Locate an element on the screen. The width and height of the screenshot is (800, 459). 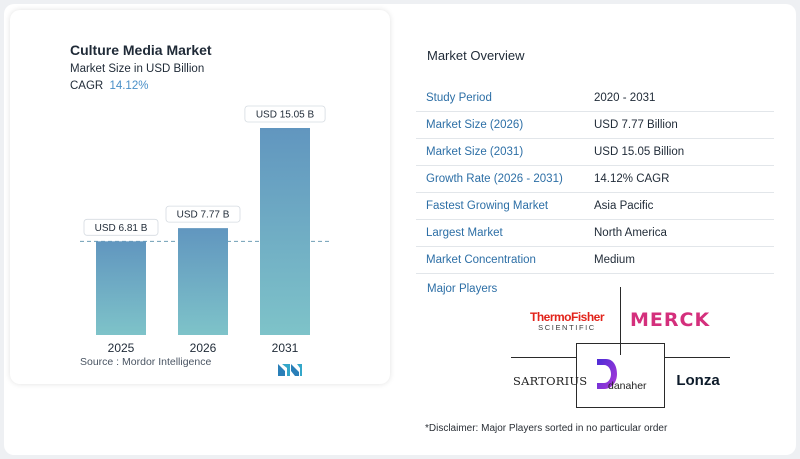
overview-row-value: USD 15.05 Billion is located at coordinates (639, 152).